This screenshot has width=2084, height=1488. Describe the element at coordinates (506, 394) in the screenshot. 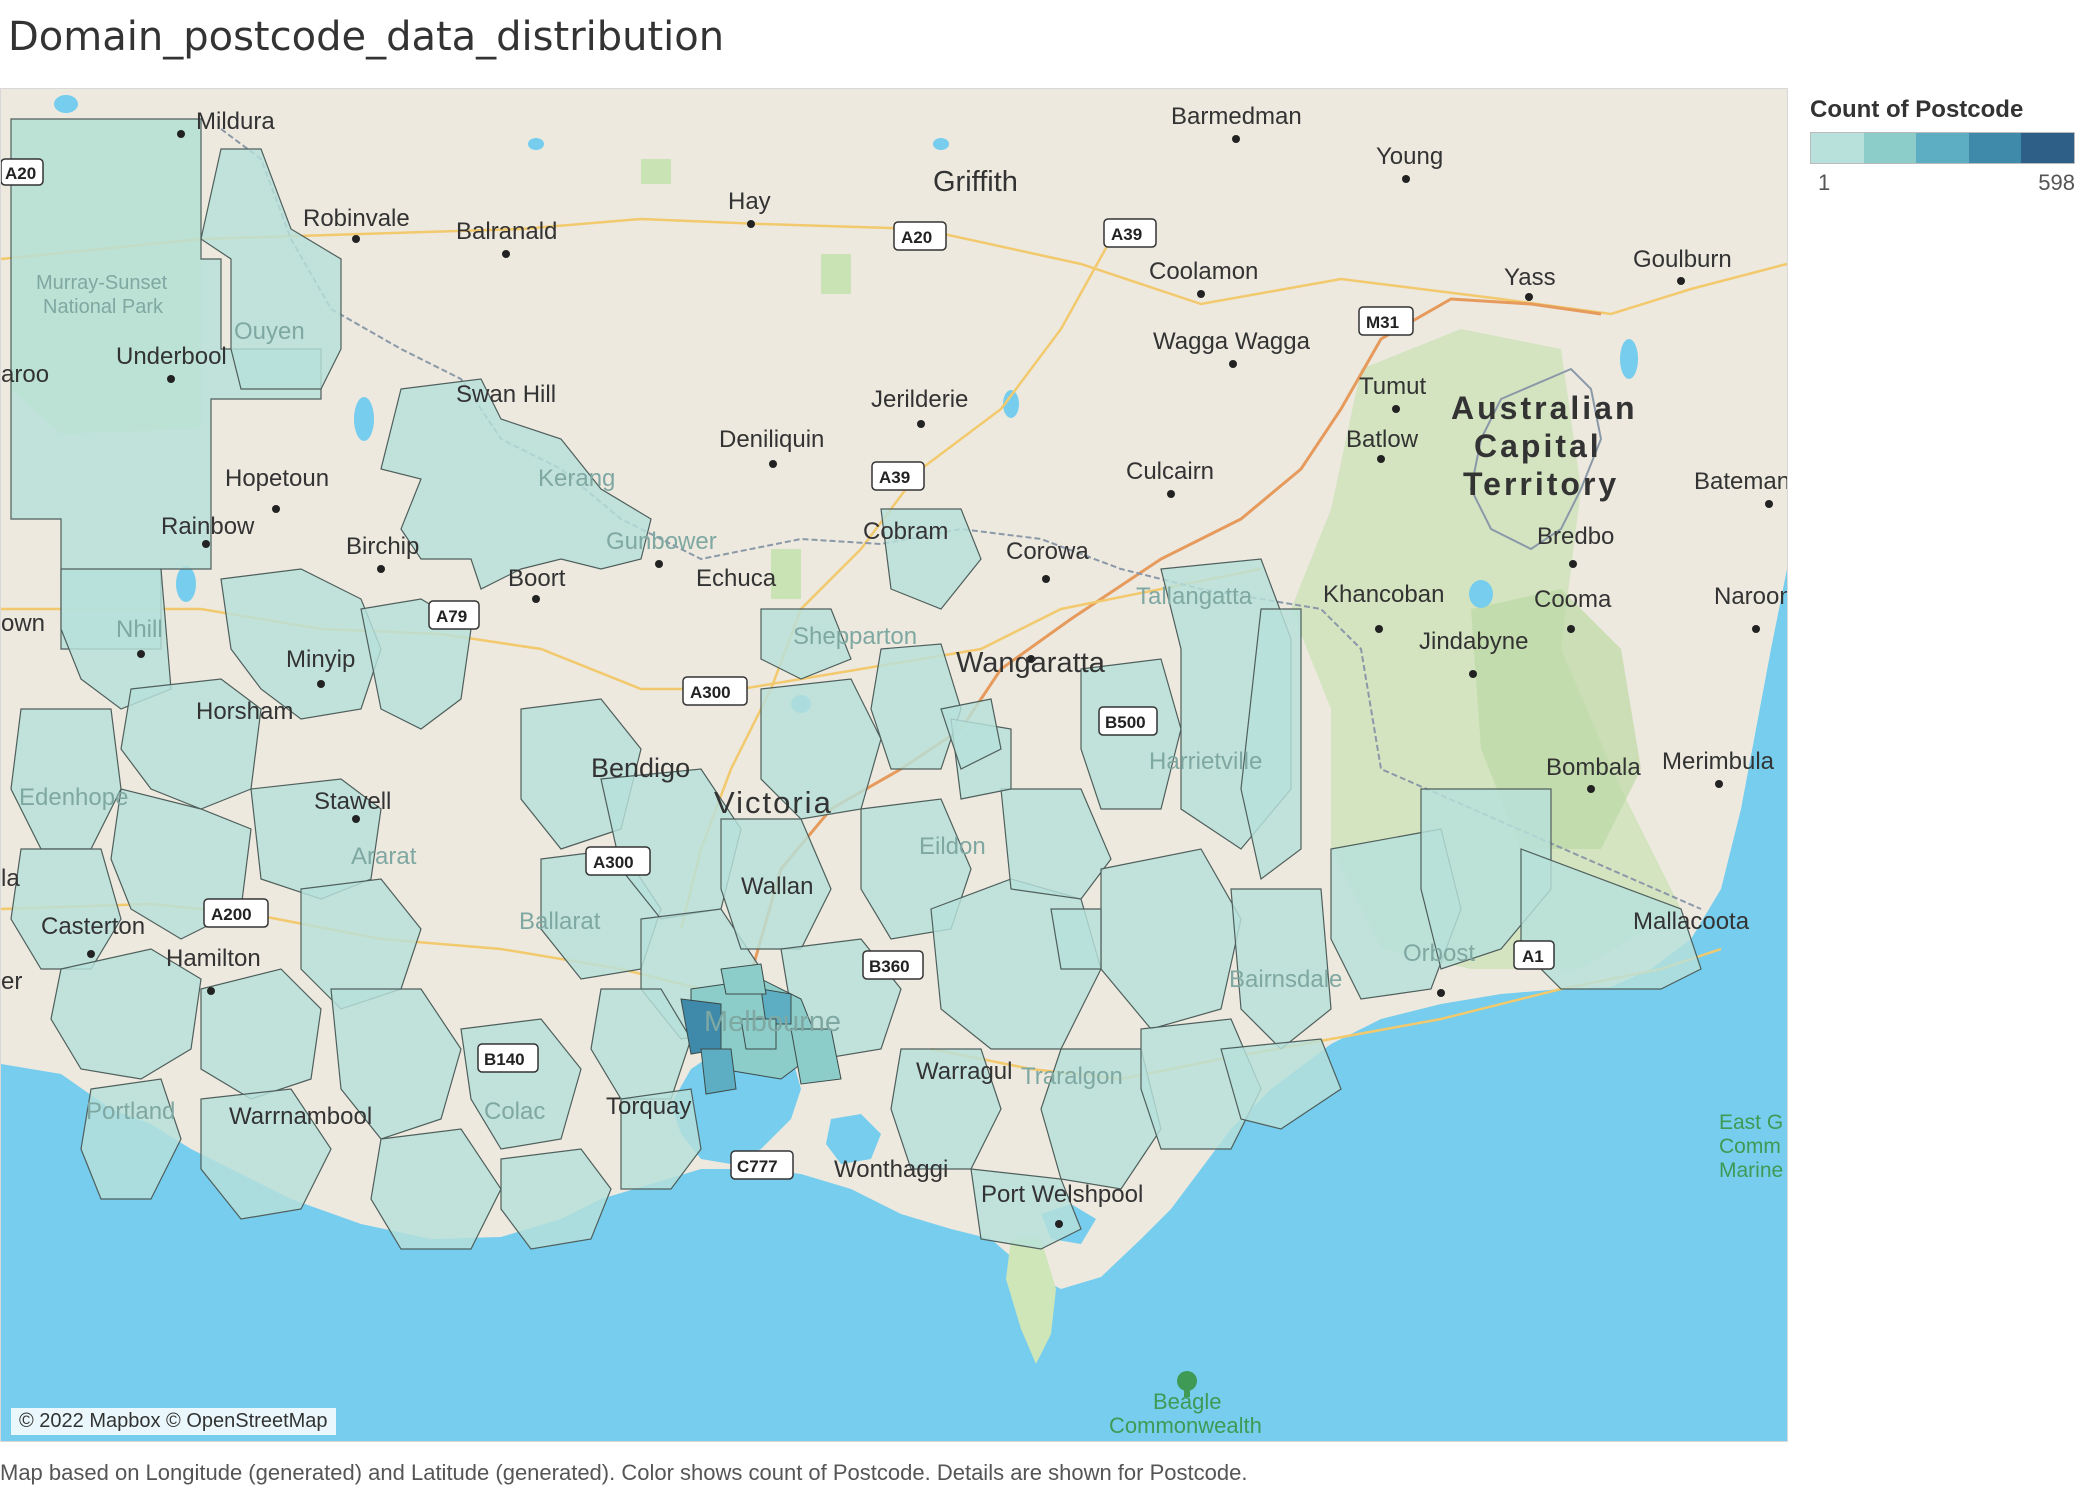

I see `label-swan-hill: Swan Hill` at that location.